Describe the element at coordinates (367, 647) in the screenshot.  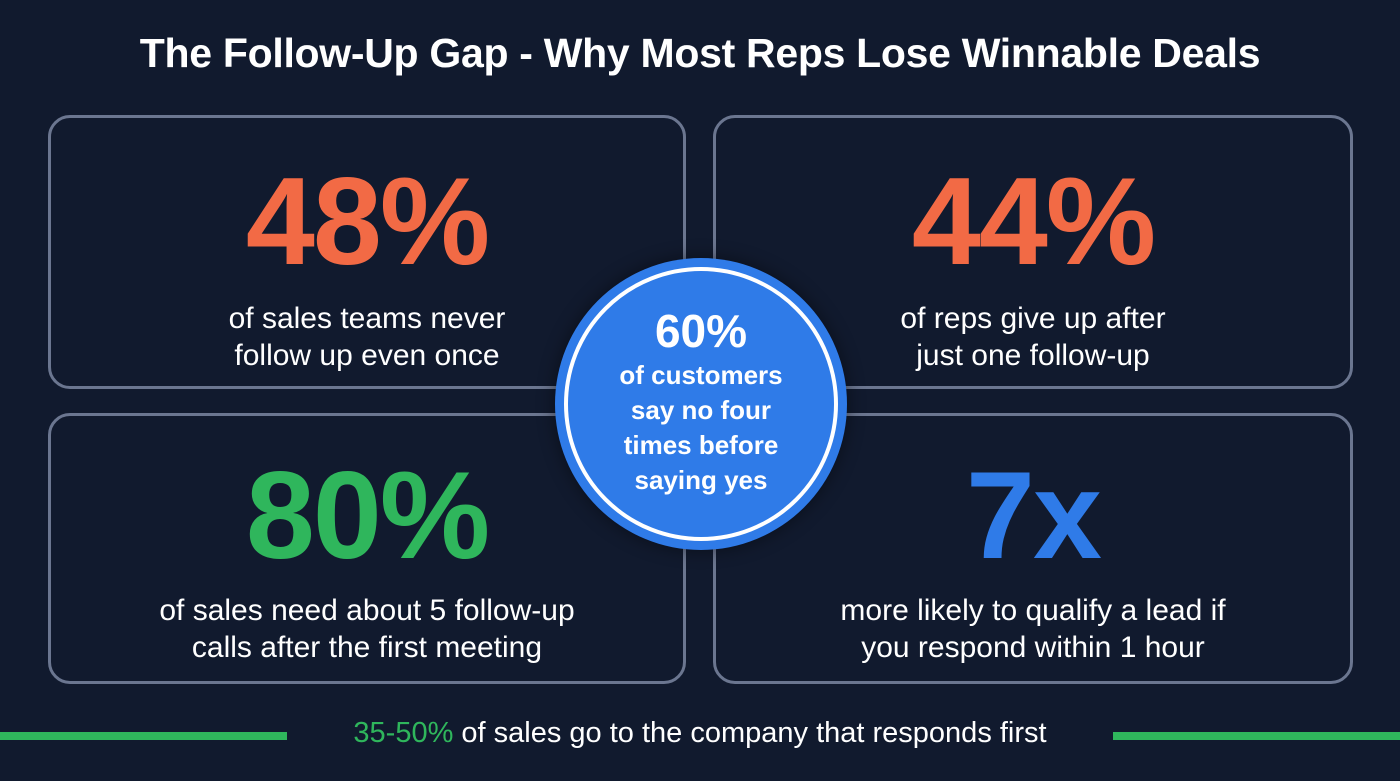
I see `stat-description-line: calls after the first meeting` at that location.